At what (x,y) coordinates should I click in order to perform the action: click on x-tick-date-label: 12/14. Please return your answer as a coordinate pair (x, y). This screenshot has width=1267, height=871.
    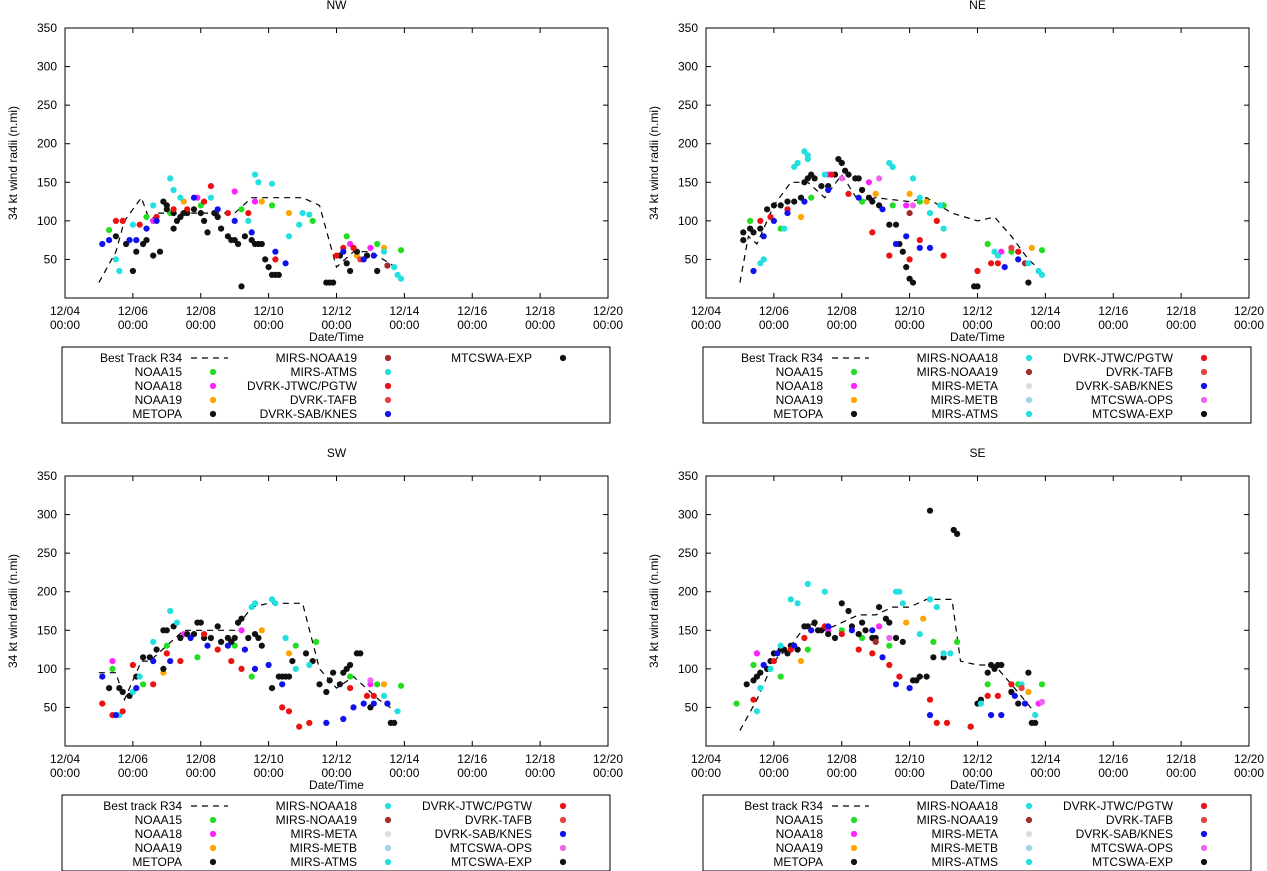
    Looking at the image, I should click on (404, 759).